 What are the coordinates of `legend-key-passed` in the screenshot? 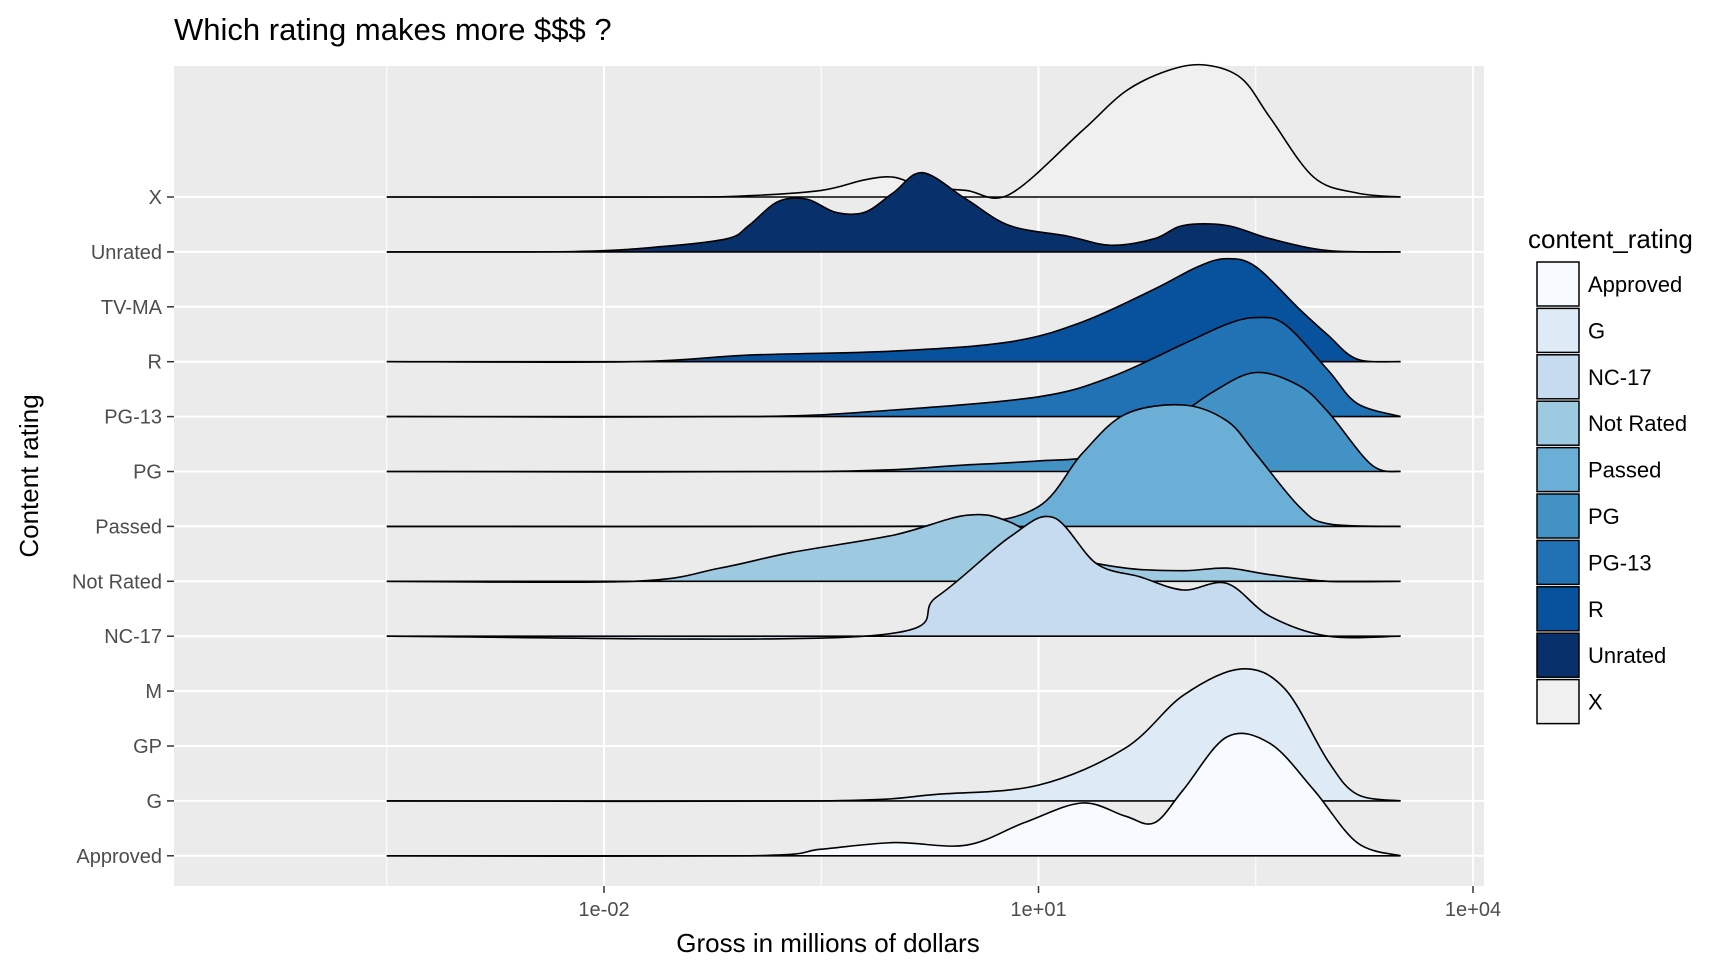 It's located at (1558, 469).